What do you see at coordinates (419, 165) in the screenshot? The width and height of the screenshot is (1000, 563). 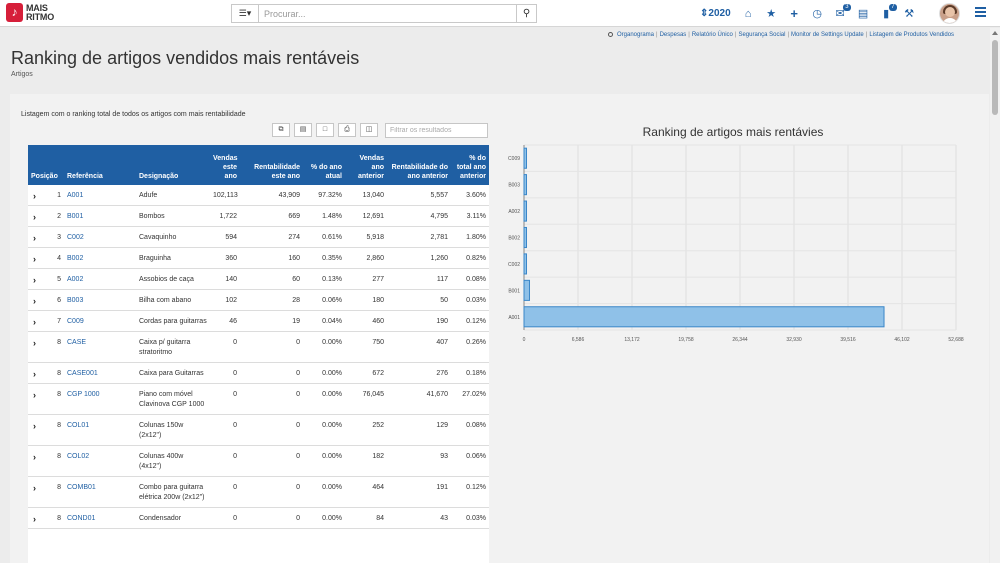 I see `col-header-rentabilidade-anterior: Rentabilidade do ano anterior` at bounding box center [419, 165].